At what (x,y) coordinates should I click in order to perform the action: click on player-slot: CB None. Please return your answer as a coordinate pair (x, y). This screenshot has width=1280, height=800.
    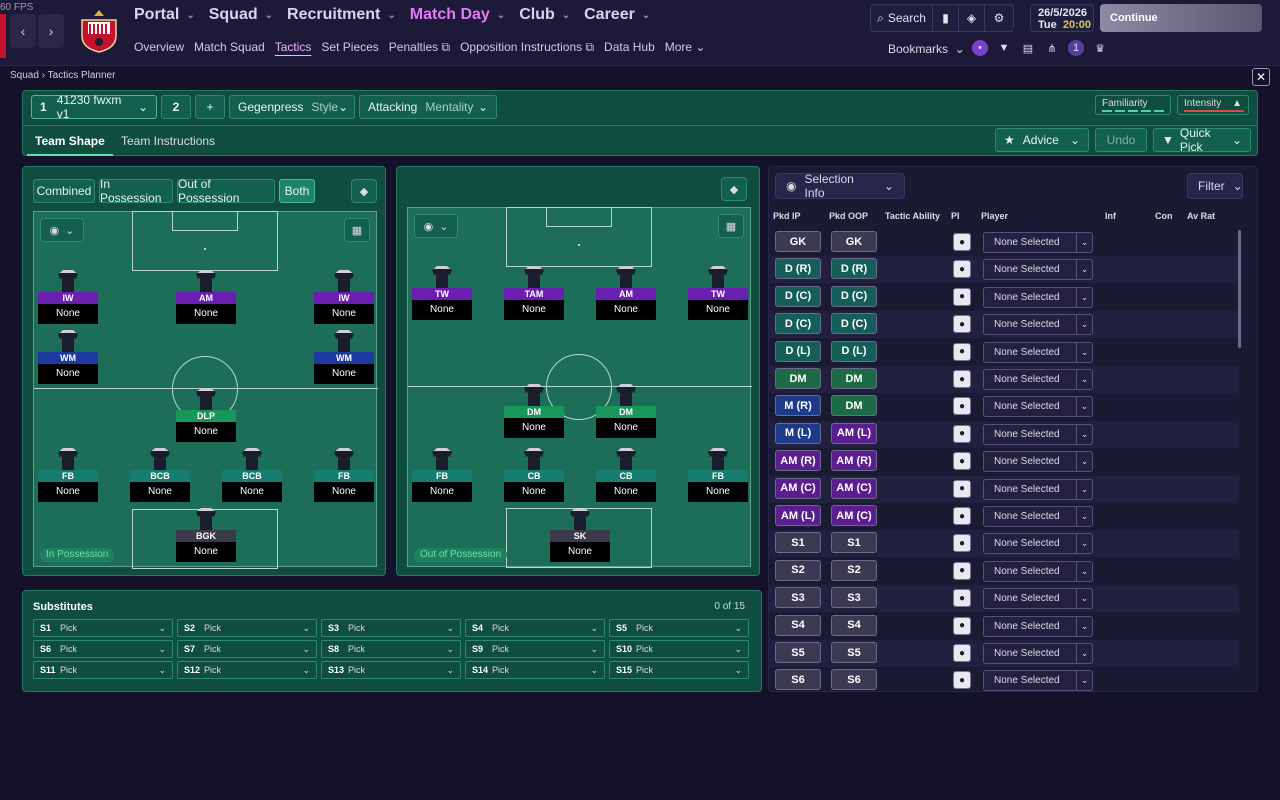
    Looking at the image, I should click on (534, 475).